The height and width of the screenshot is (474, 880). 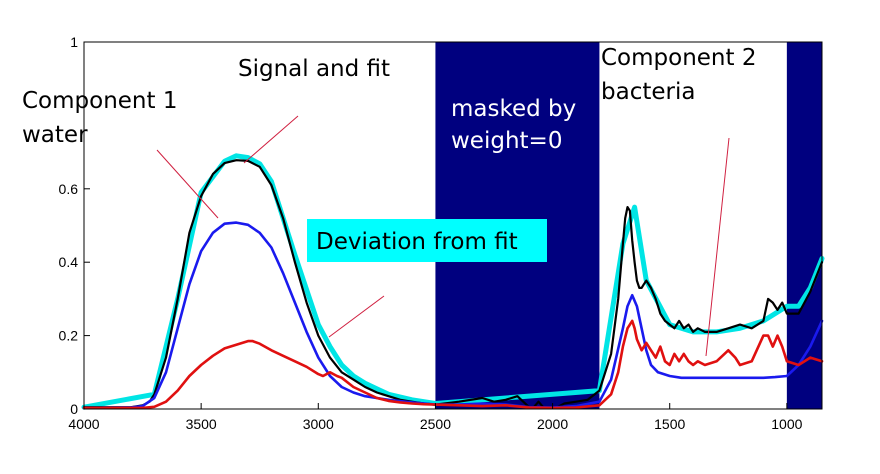 I want to click on y-tick-label: 0.6, so click(x=69, y=189).